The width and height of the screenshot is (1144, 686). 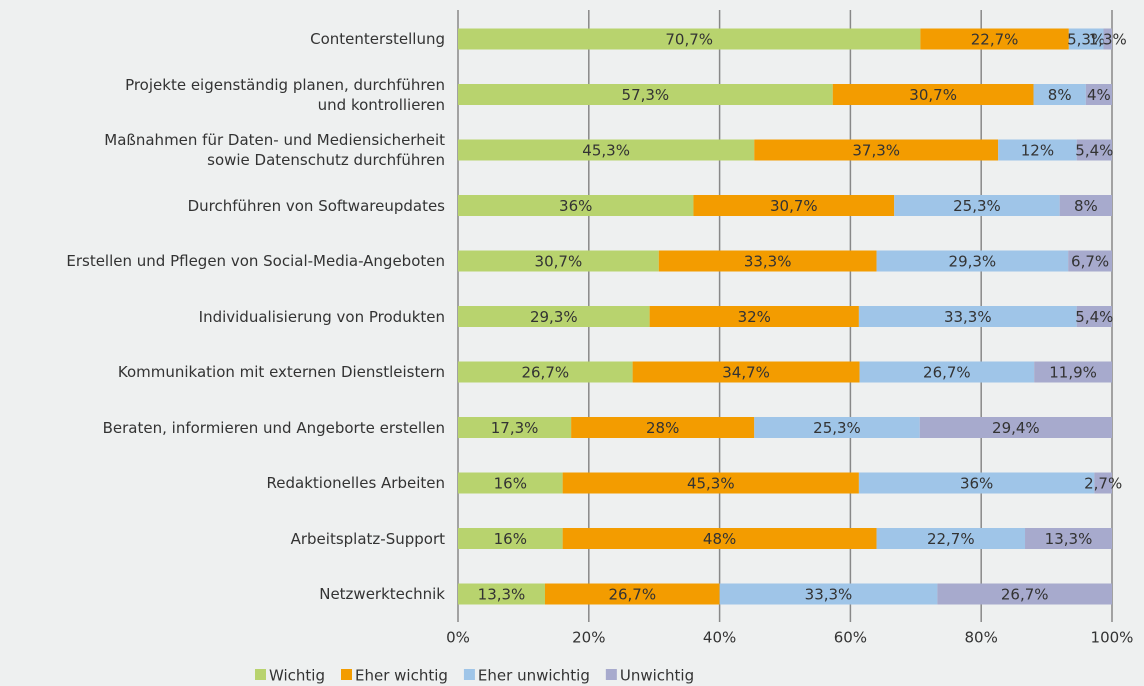 I want to click on value-label: 32%, so click(x=754, y=317).